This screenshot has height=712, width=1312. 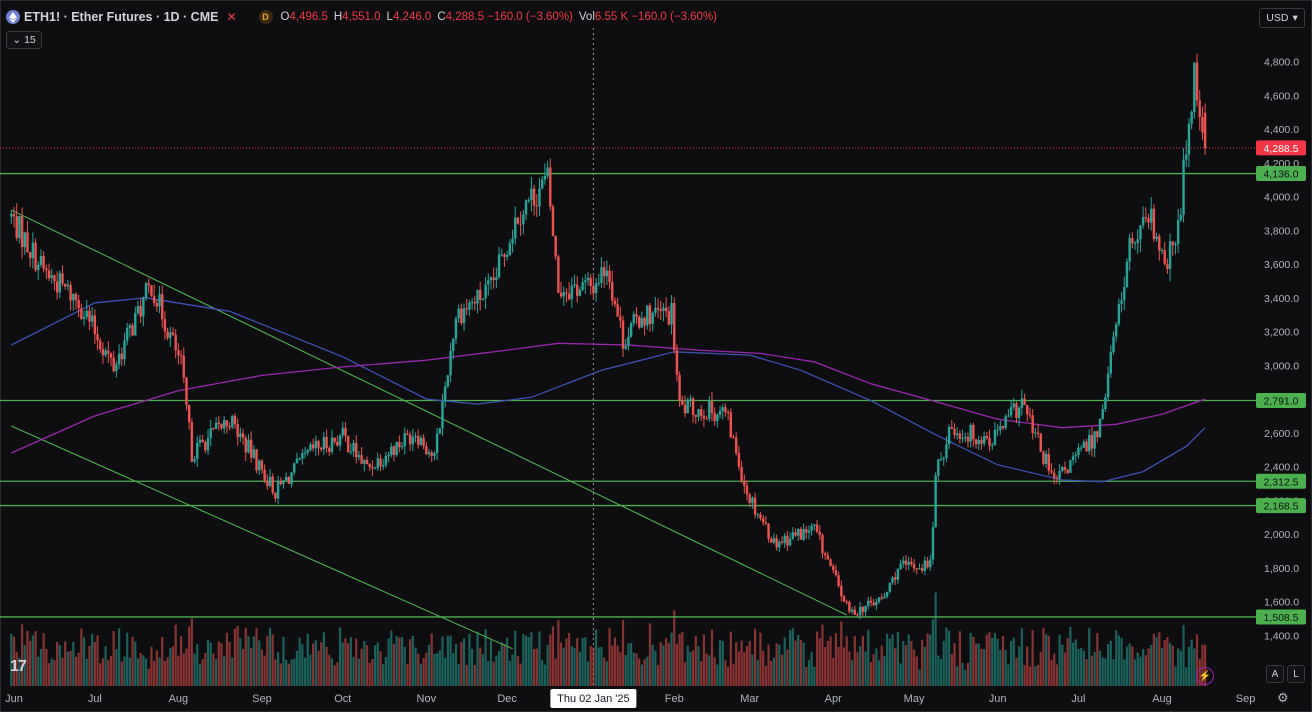 What do you see at coordinates (1205, 676) in the screenshot?
I see `lightning-icon: ⚡` at bounding box center [1205, 676].